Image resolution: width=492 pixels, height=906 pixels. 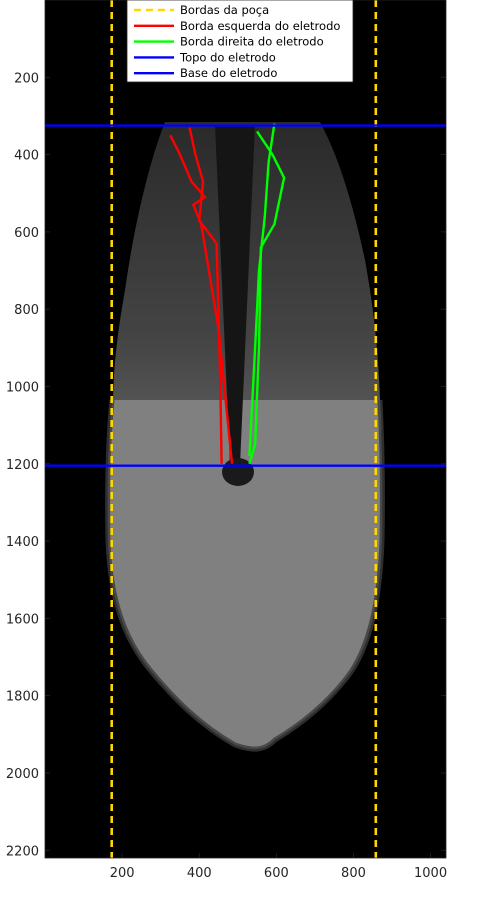 What do you see at coordinates (235, 295) in the screenshot?
I see `electrode-gap-region` at bounding box center [235, 295].